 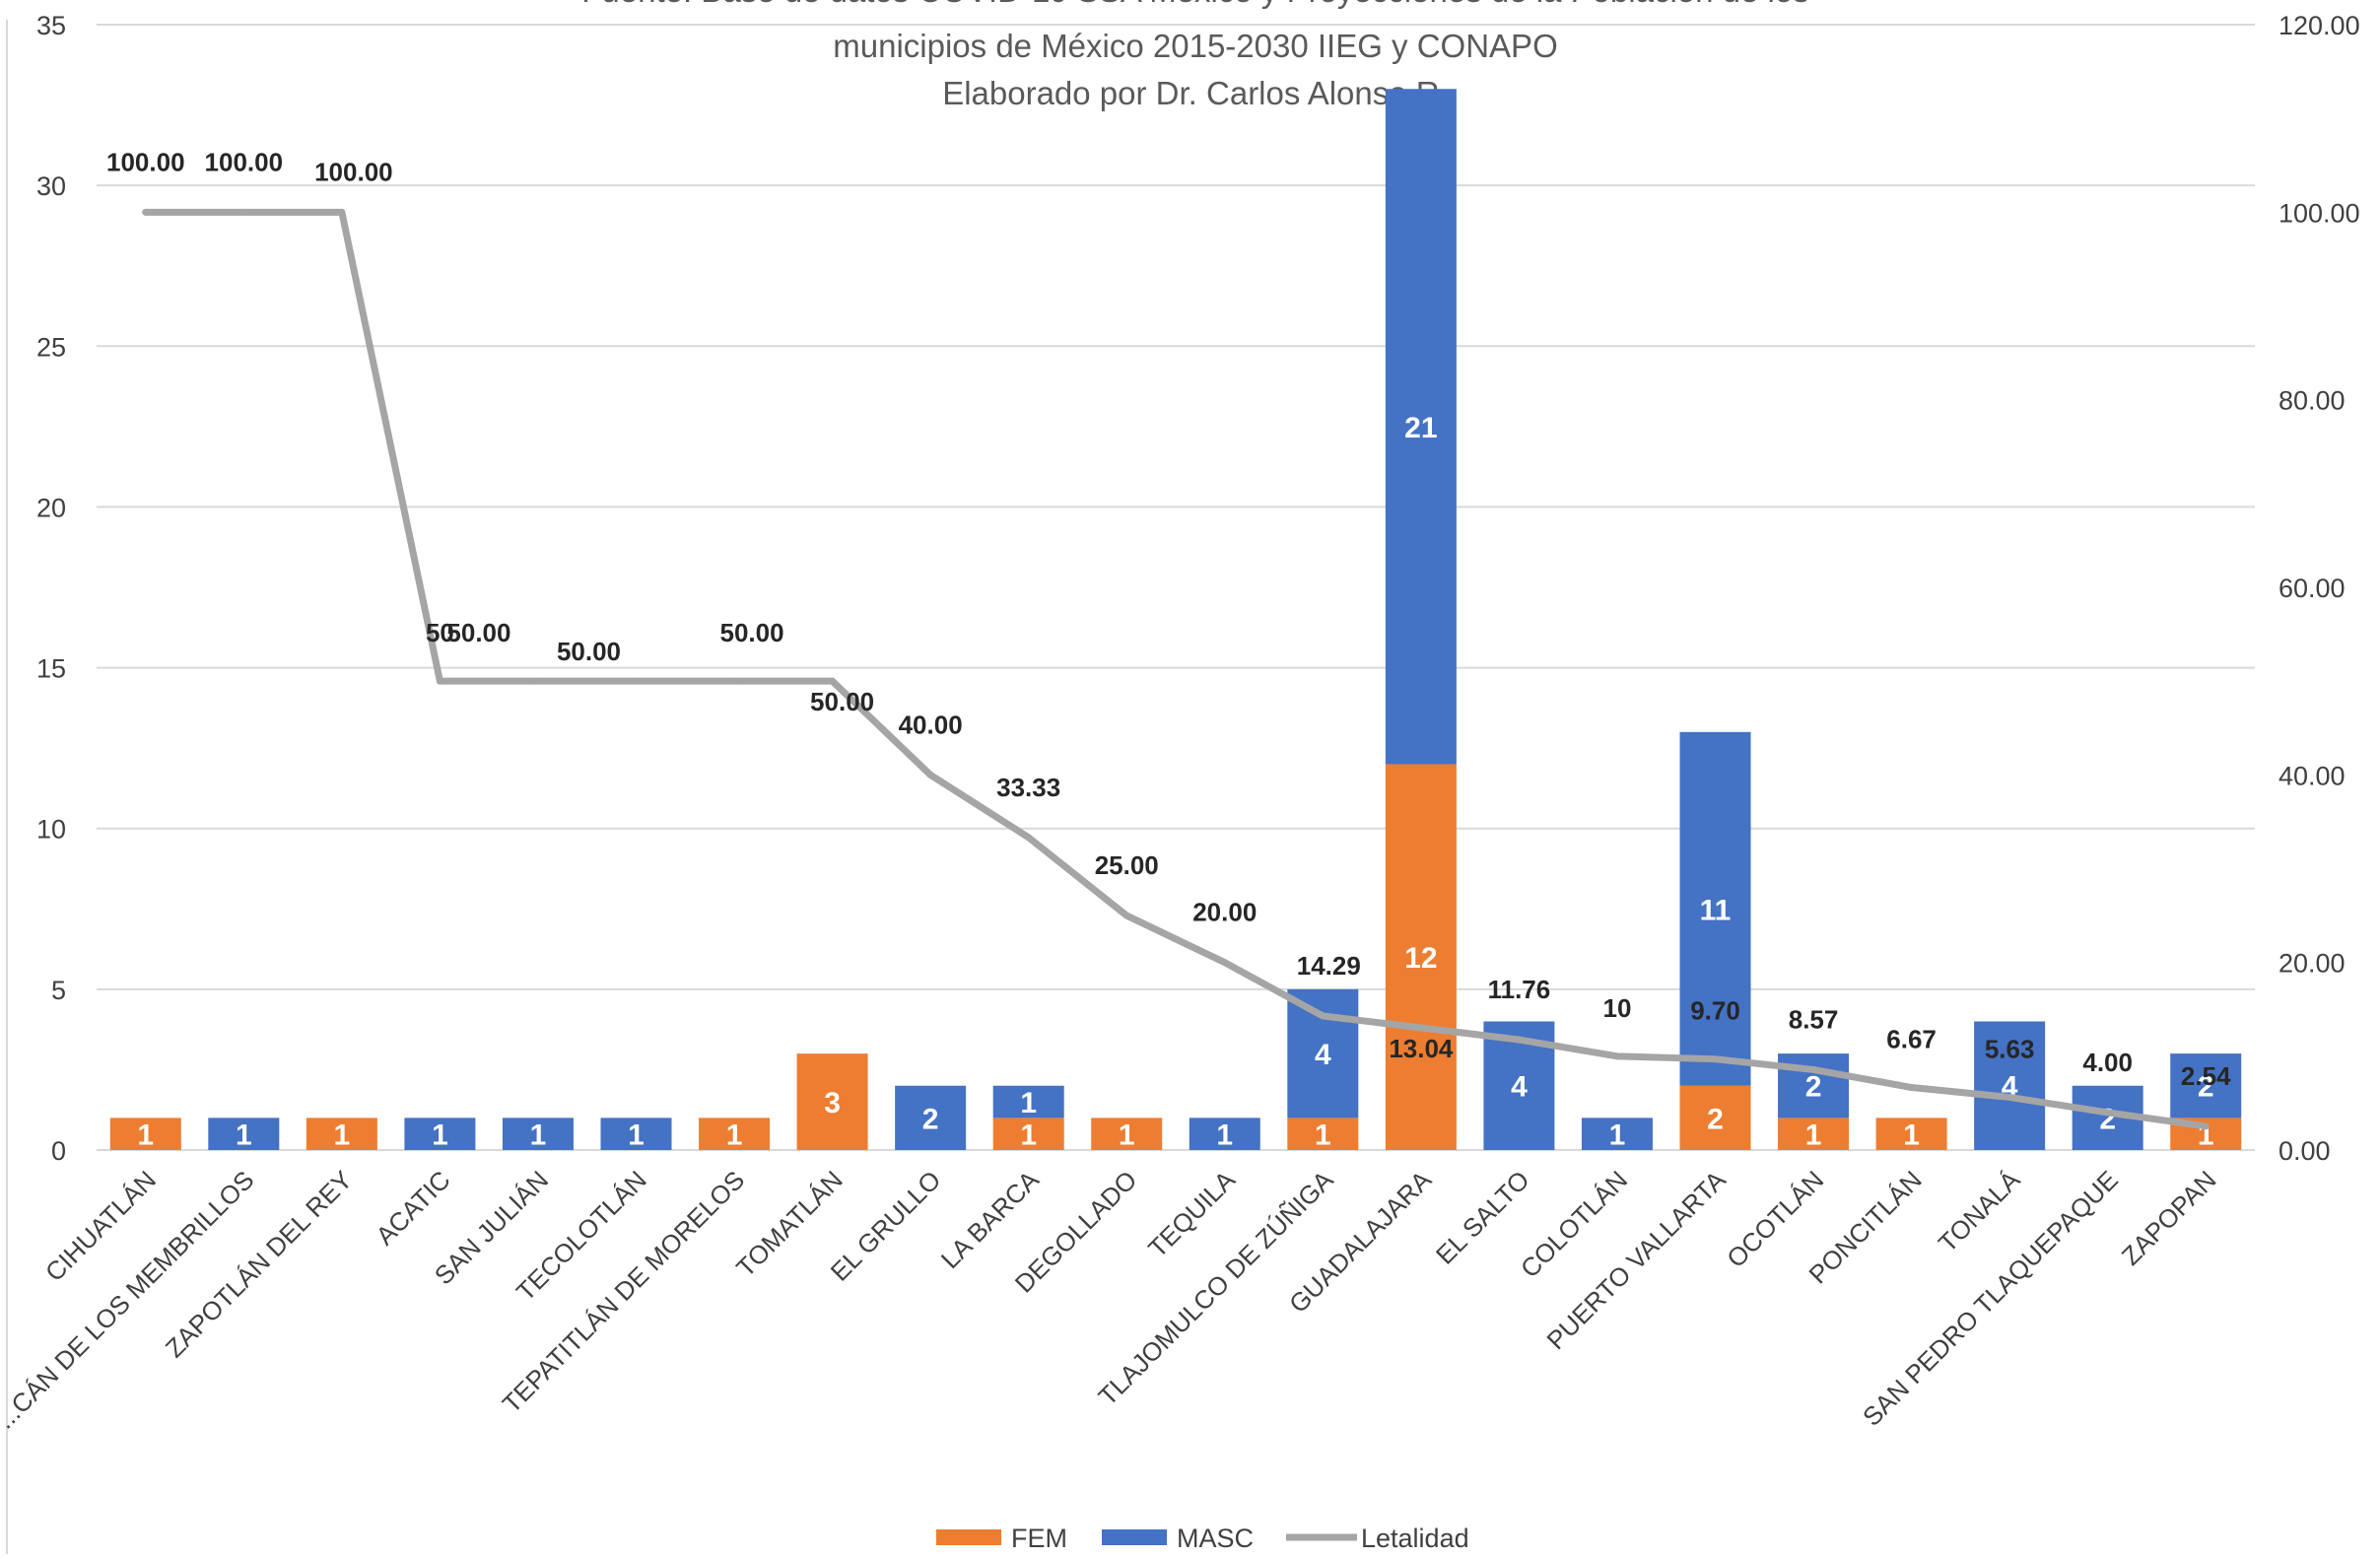 I want to click on category-label: ACATIC, so click(x=412, y=1208).